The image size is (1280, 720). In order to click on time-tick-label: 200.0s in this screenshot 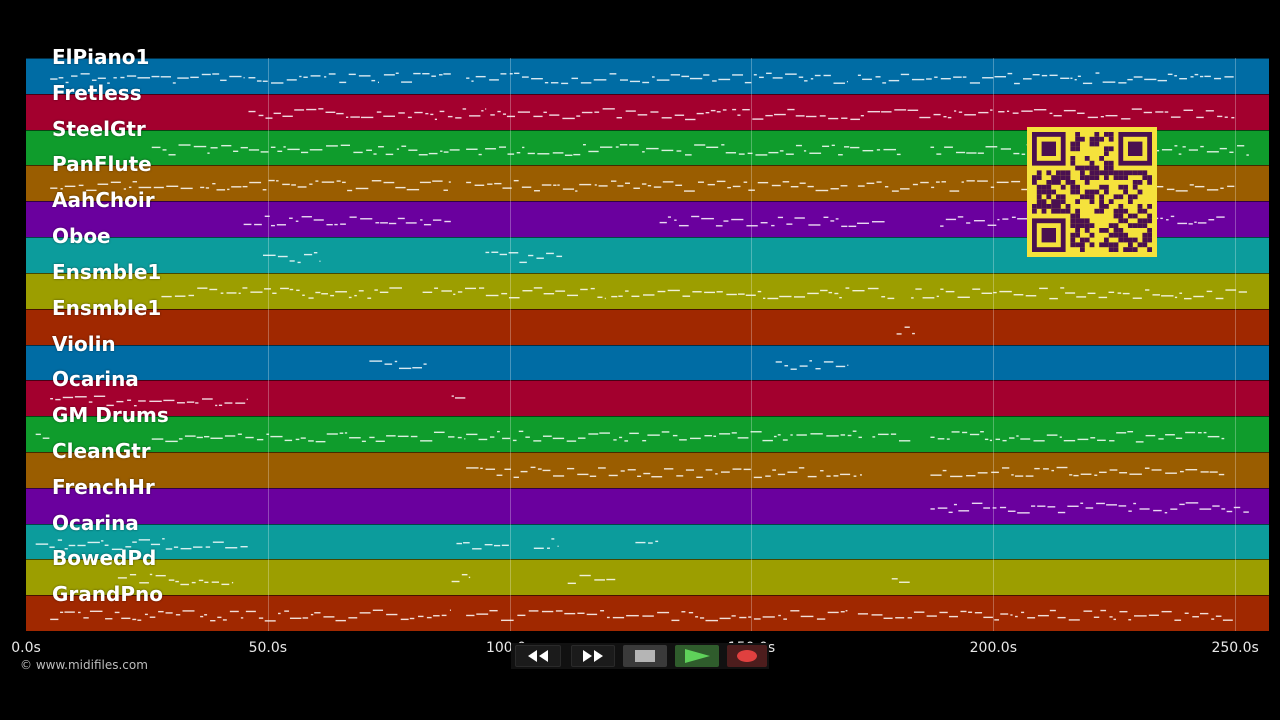, I will do `click(993, 648)`.